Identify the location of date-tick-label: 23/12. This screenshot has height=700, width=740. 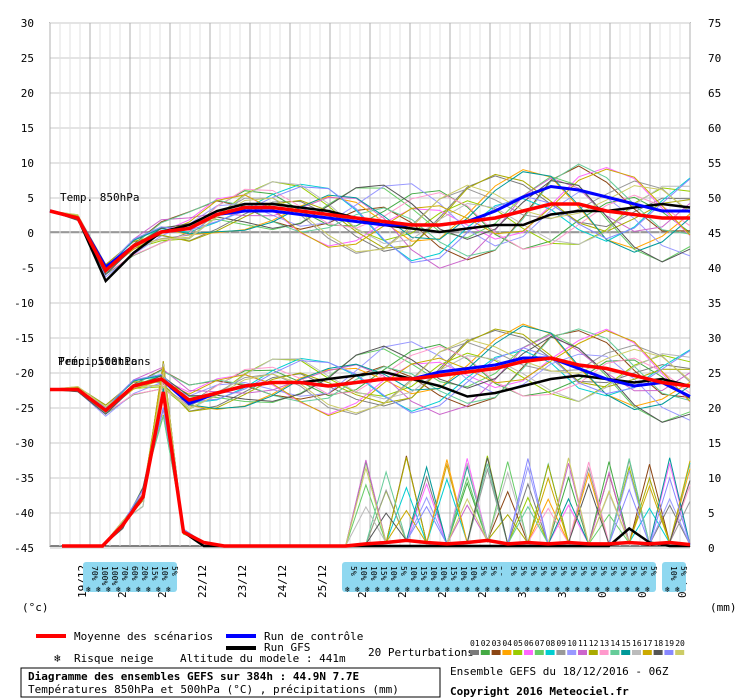
(242, 581).